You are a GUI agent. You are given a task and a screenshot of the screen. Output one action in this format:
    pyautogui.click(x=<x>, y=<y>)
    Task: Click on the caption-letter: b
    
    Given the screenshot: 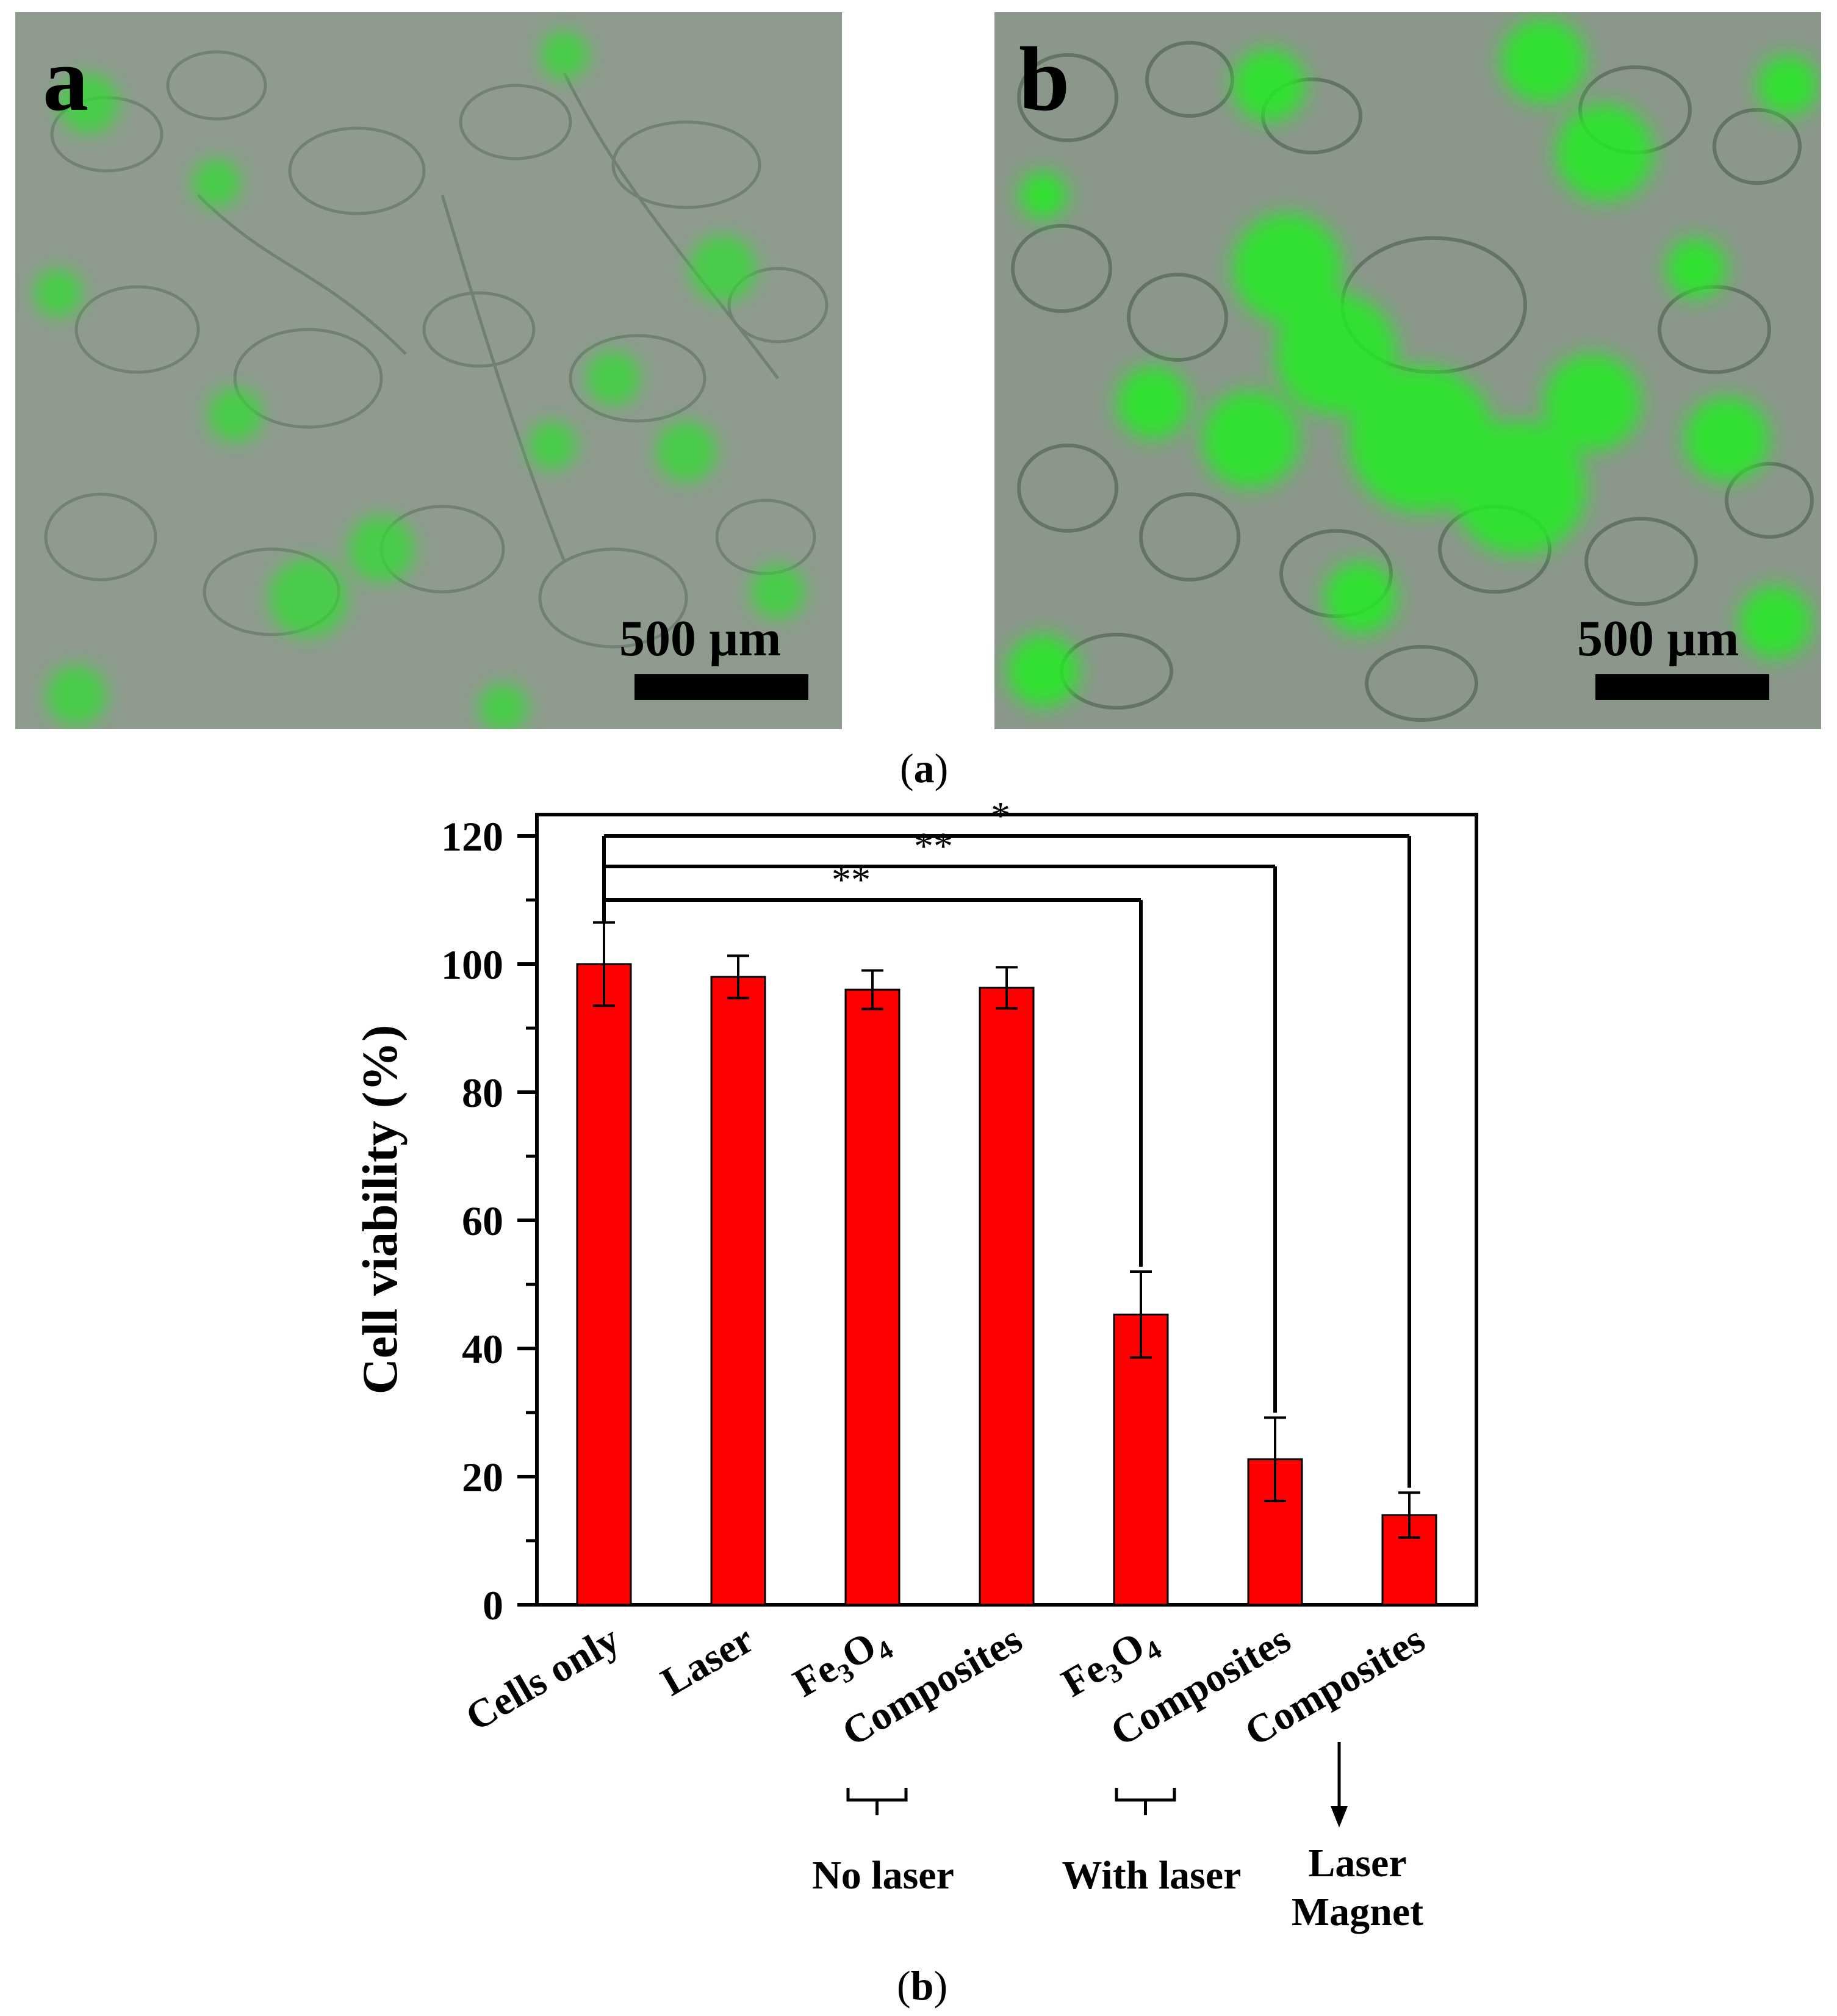 What is the action you would take?
    pyautogui.click(x=922, y=1985)
    